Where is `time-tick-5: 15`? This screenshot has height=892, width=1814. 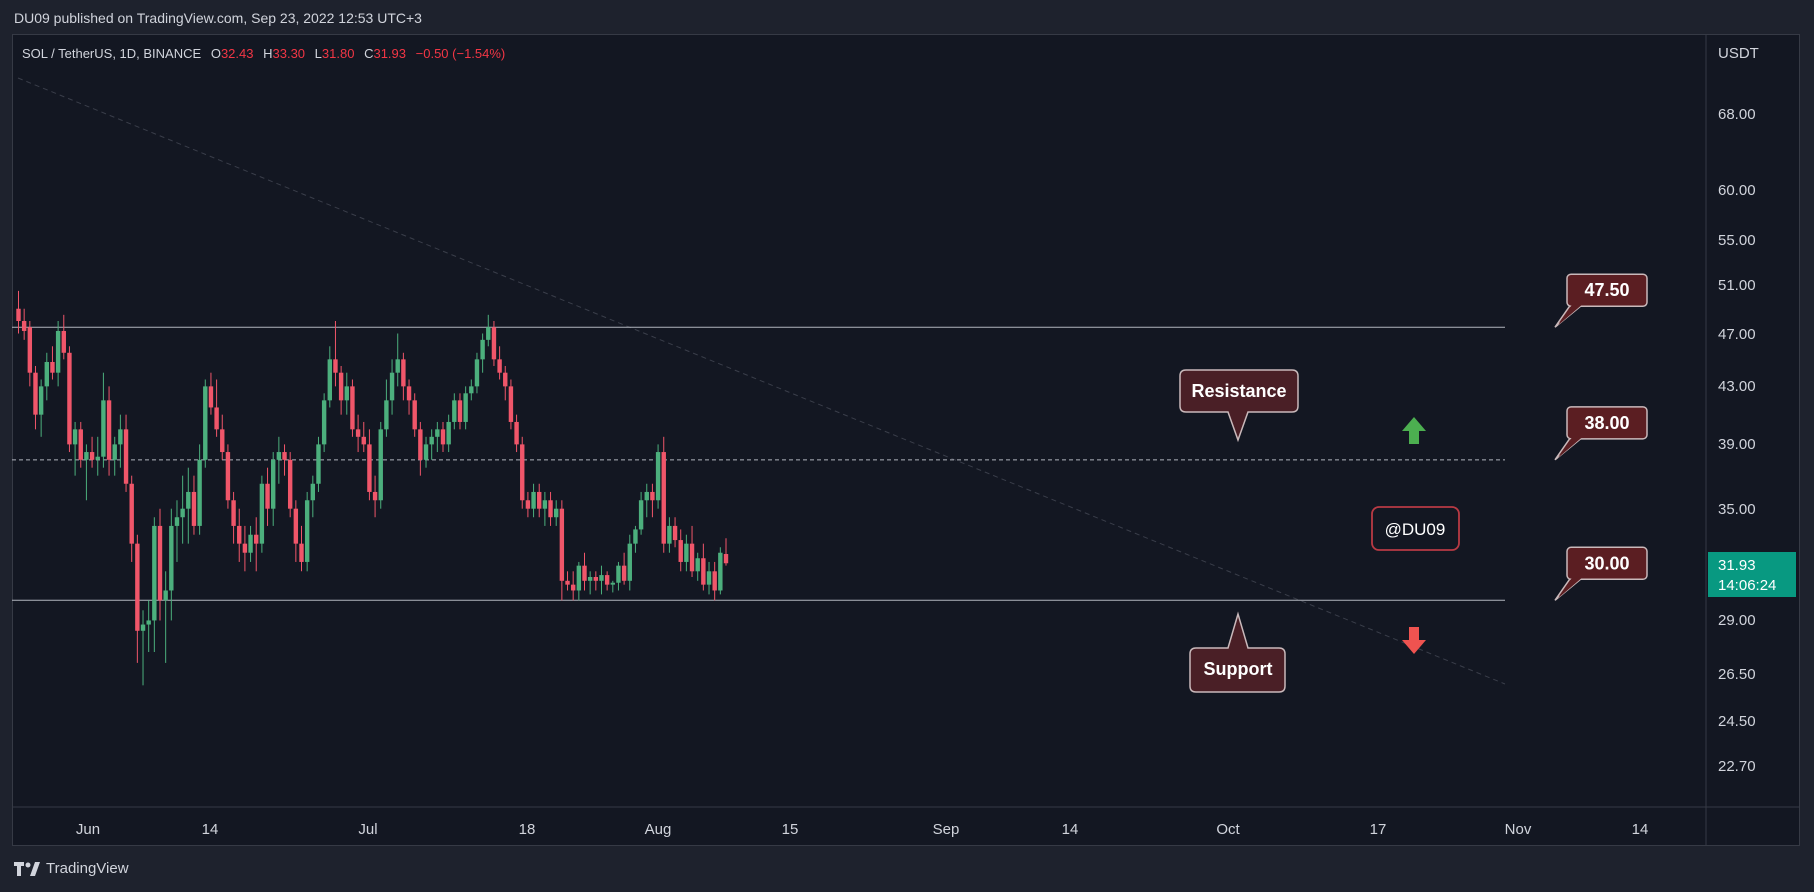
time-tick-5: 15 is located at coordinates (790, 829).